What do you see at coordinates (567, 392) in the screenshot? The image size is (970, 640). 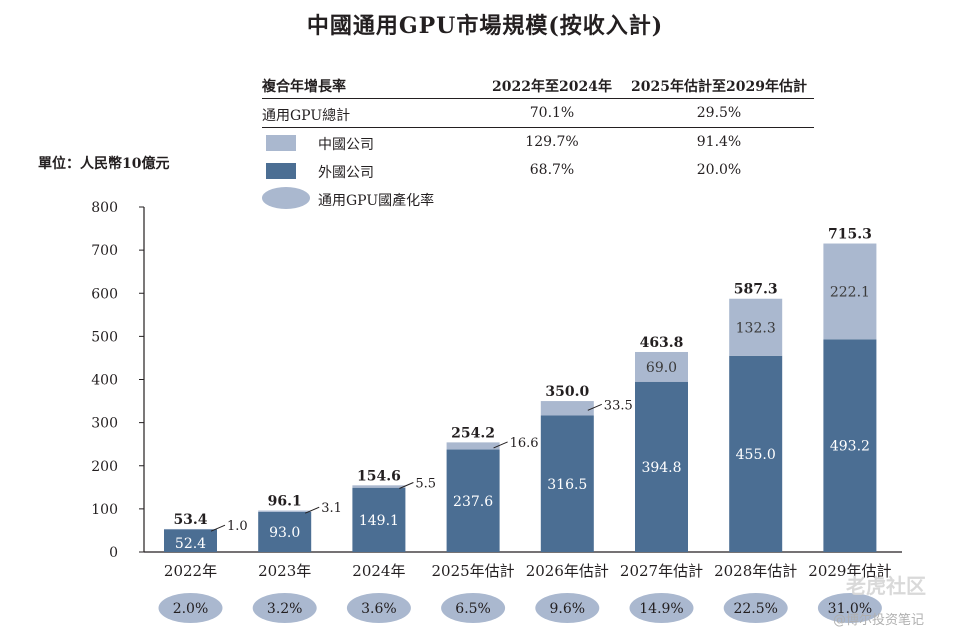 I see `bar-total-label: 350.0` at bounding box center [567, 392].